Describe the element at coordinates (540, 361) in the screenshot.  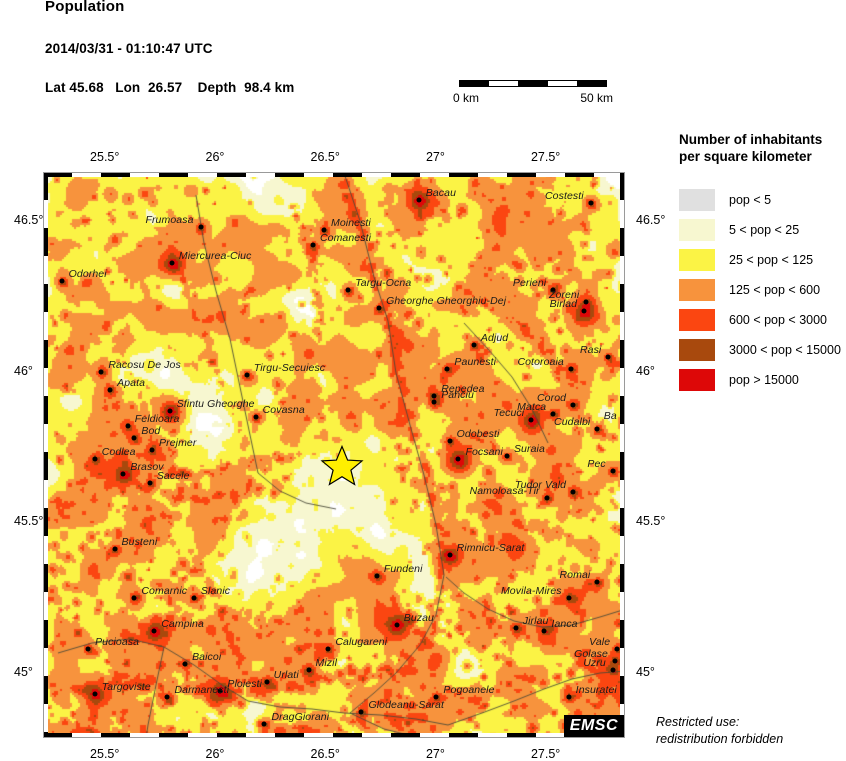
I see `city-label: Cotoroaia` at that location.